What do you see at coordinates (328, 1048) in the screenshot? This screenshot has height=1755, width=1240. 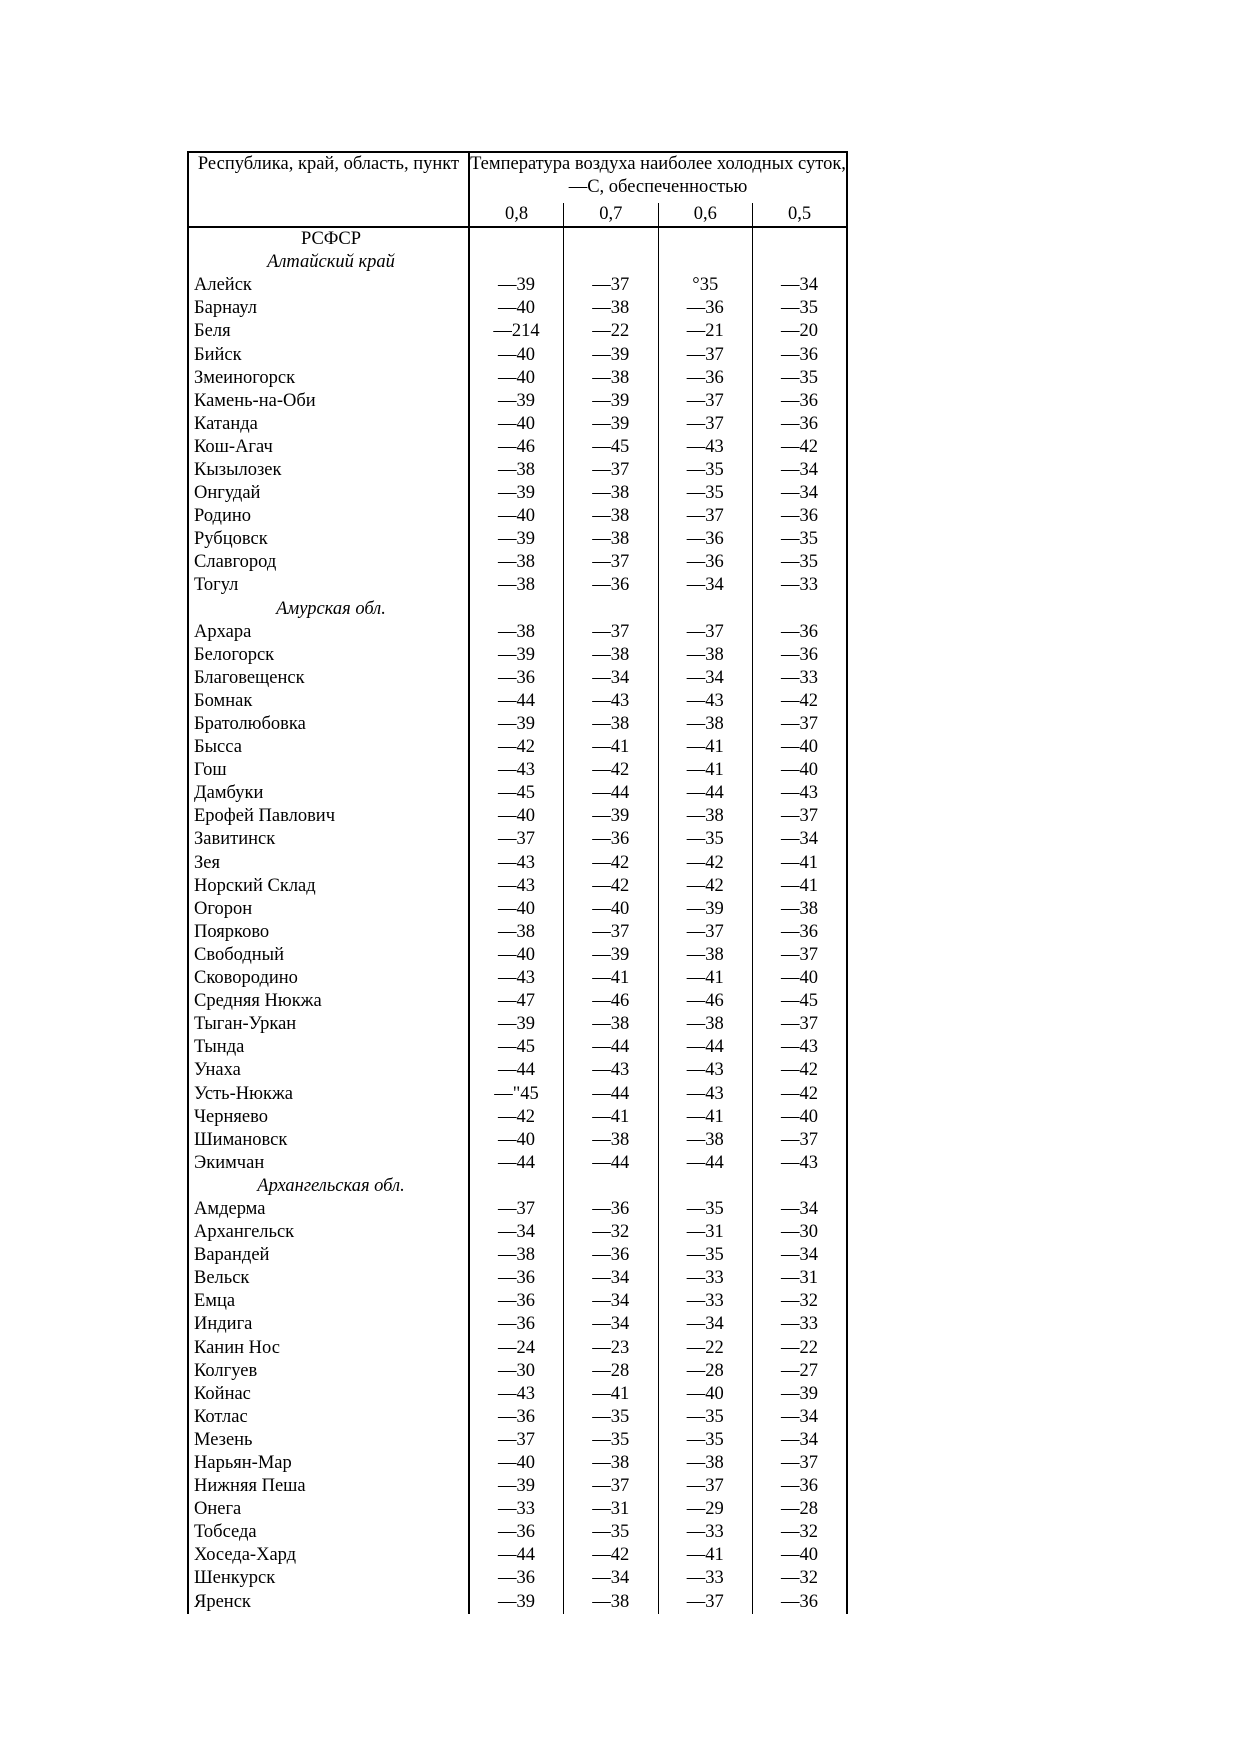 I see `settlement-name: Тында` at bounding box center [328, 1048].